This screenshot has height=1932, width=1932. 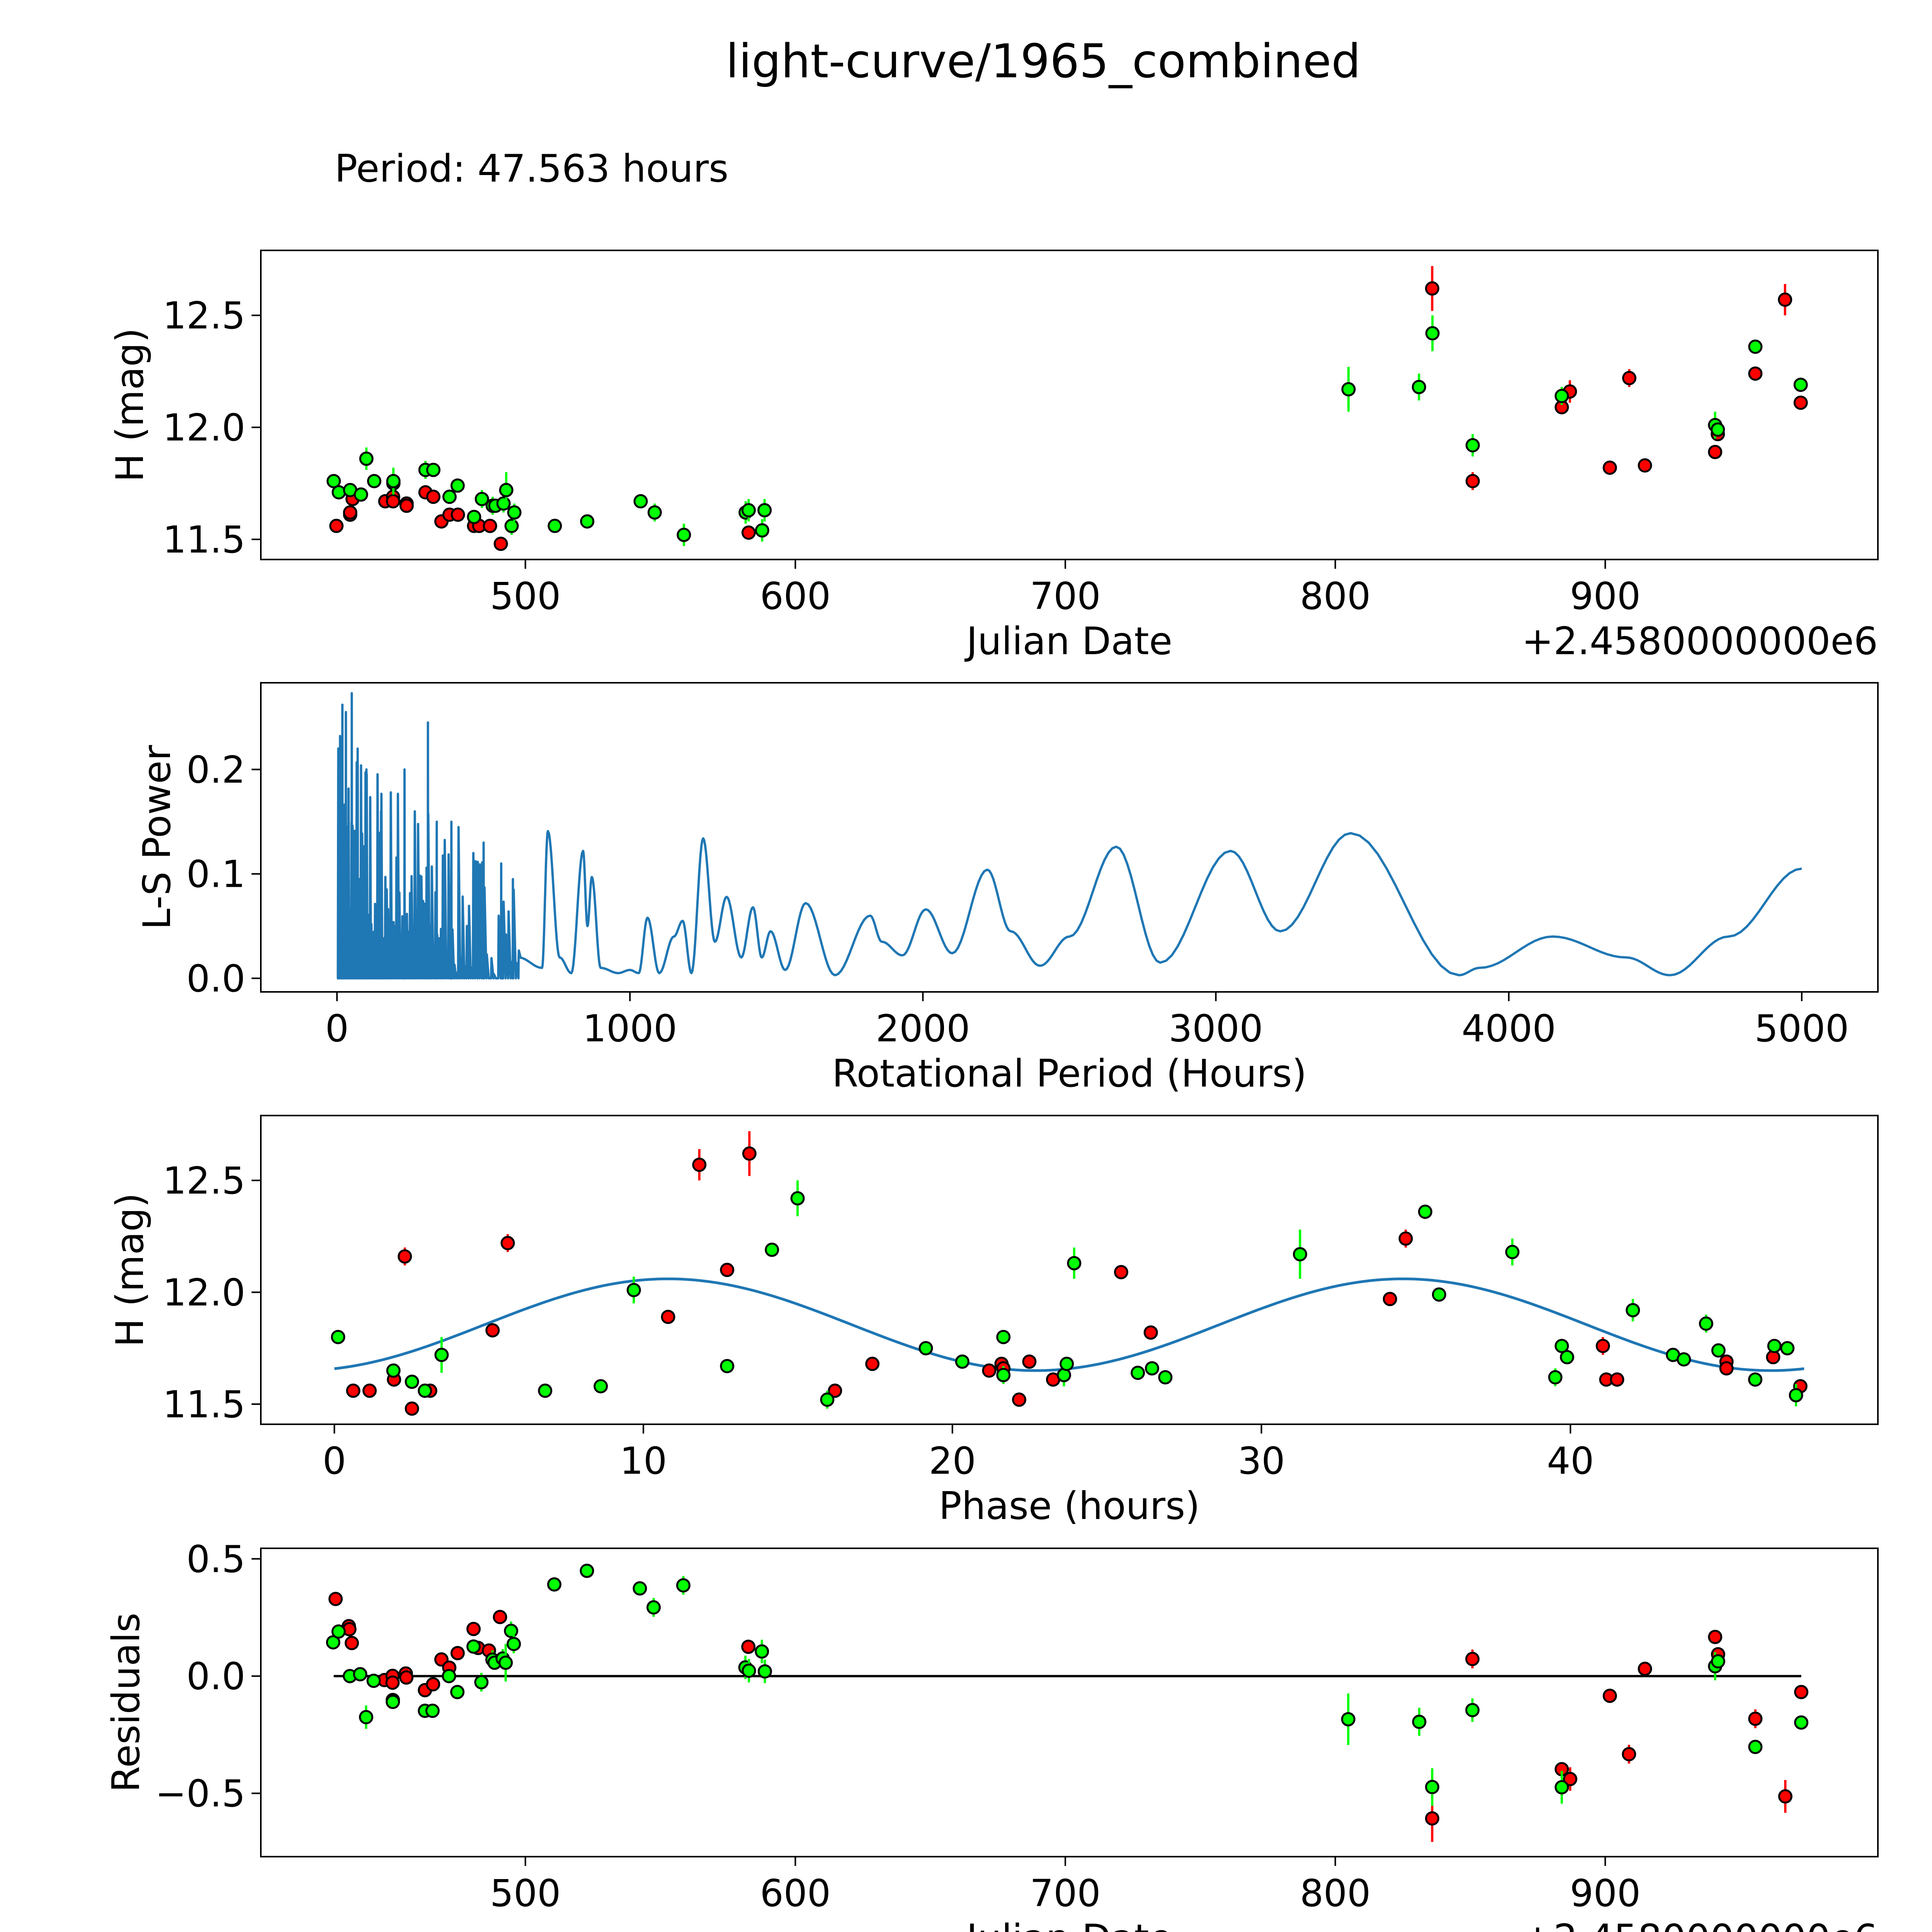 What do you see at coordinates (1065, 1894) in the screenshot?
I see `x-tick-label: 700` at bounding box center [1065, 1894].